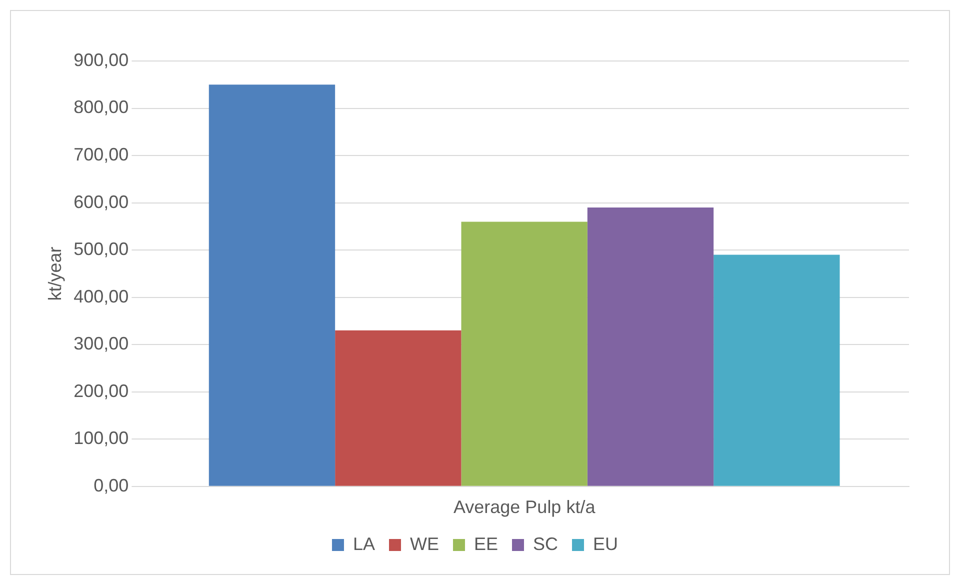  What do you see at coordinates (101, 438) in the screenshot?
I see `y-tick-label: 100,00` at bounding box center [101, 438].